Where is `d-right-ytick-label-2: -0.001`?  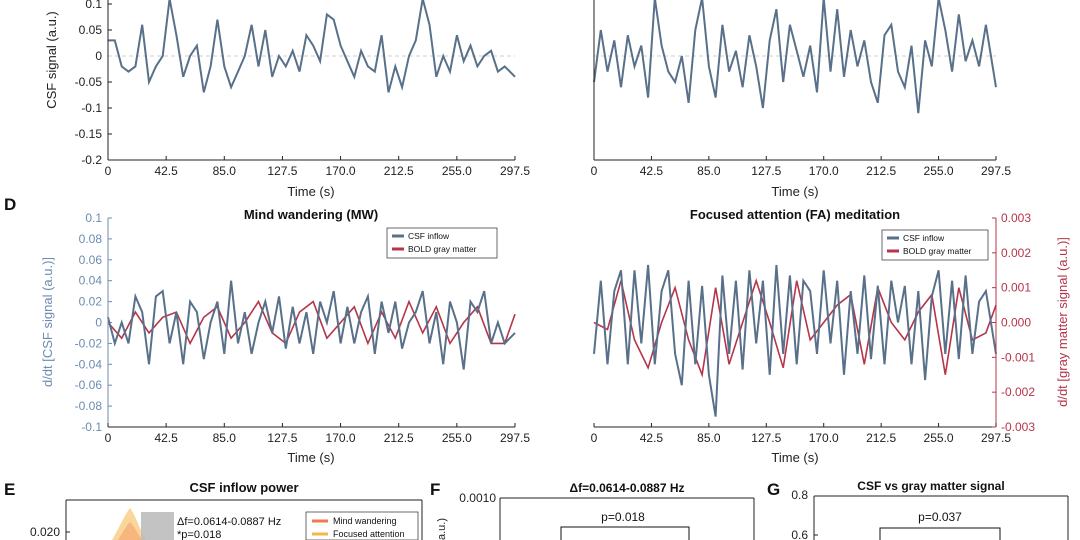
d-right-ytick-label-2: -0.001 is located at coordinates (1018, 357).